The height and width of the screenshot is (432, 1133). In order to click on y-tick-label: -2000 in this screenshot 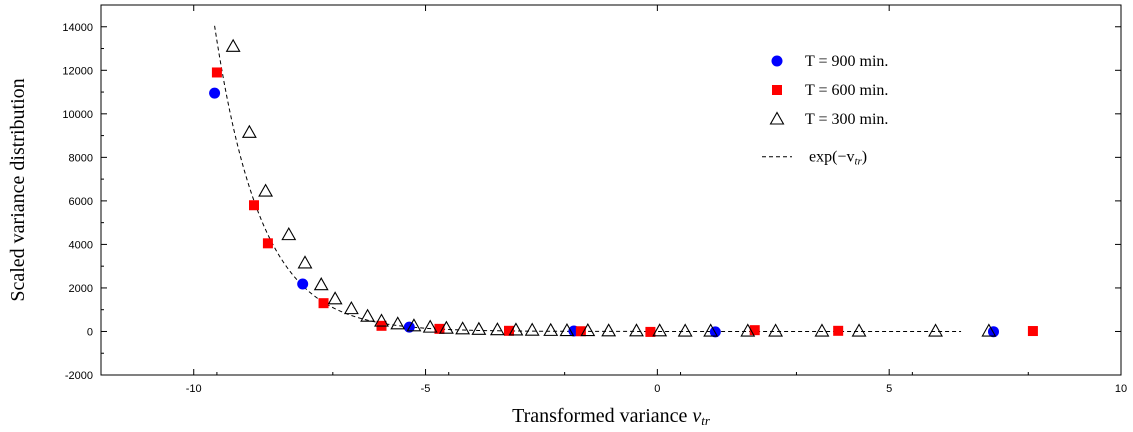, I will do `click(79, 376)`.